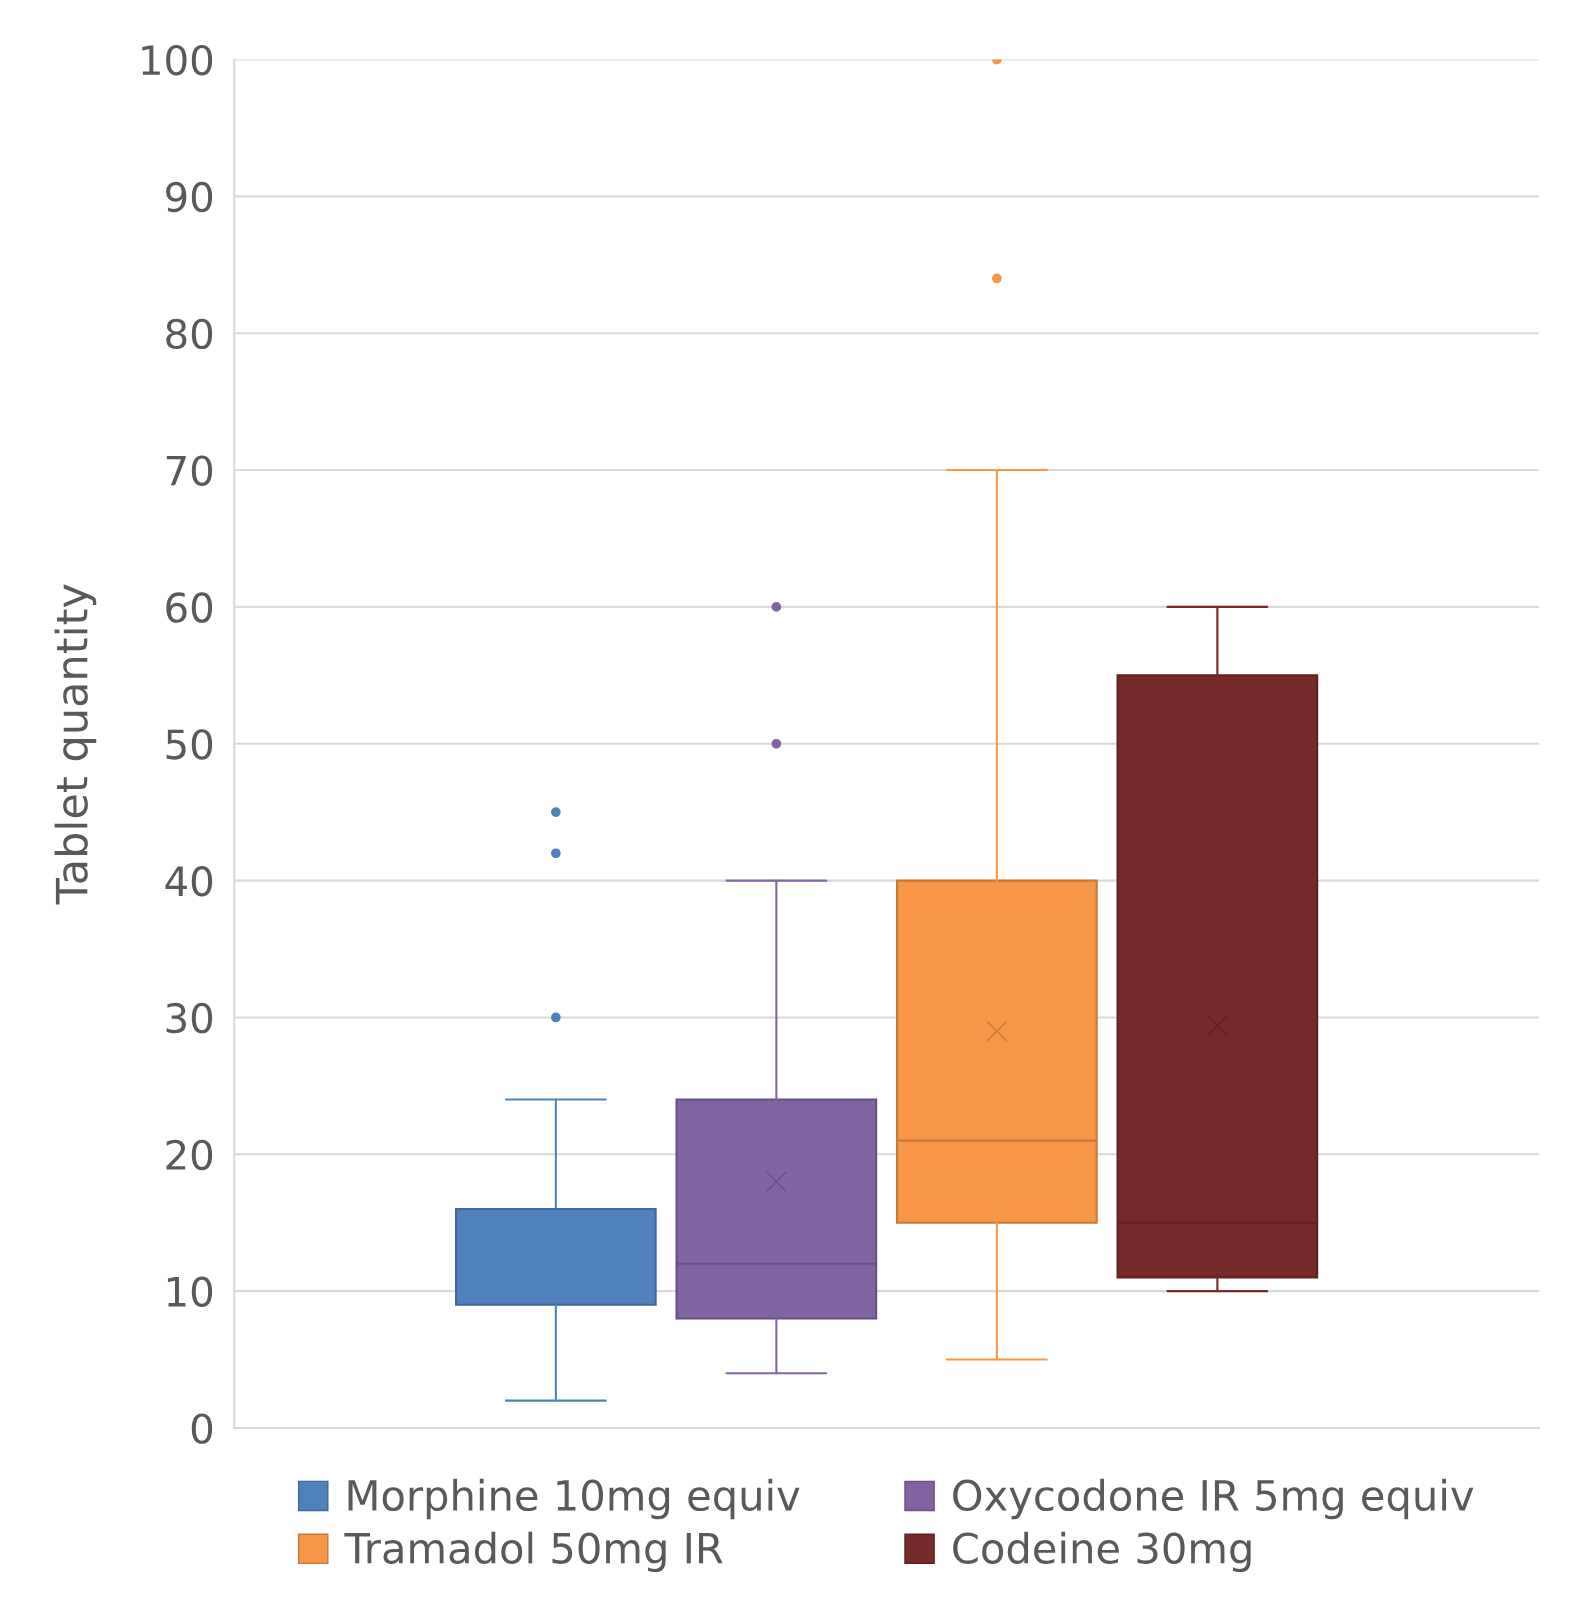 Image resolution: width=1572 pixels, height=1609 pixels. What do you see at coordinates (189, 881) in the screenshot?
I see `y-tick-label: 40` at bounding box center [189, 881].